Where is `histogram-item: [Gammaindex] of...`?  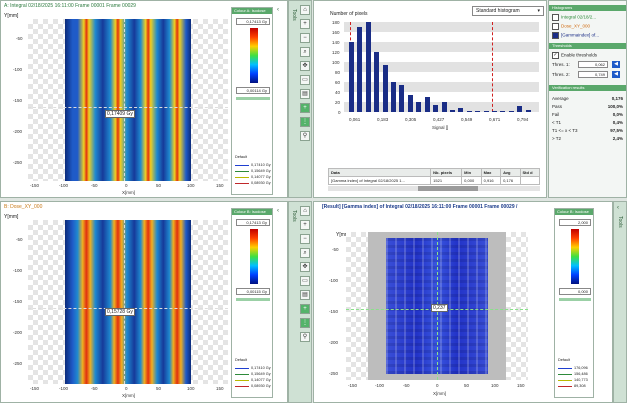 histogram-item: [Gammaindex] of... is located at coordinates (587, 35).